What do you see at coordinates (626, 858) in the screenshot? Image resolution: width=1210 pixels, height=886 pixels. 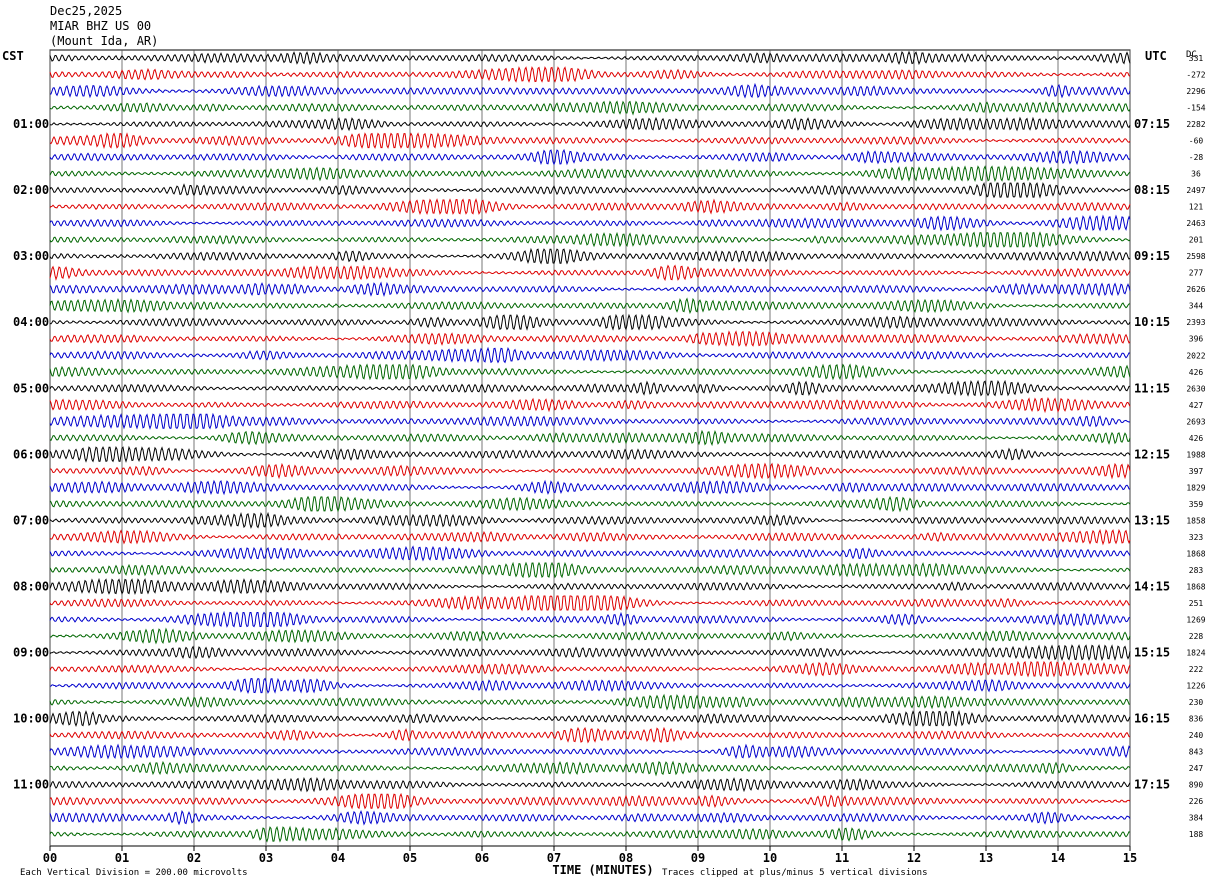 I see `x-tick-label: 08` at bounding box center [626, 858].